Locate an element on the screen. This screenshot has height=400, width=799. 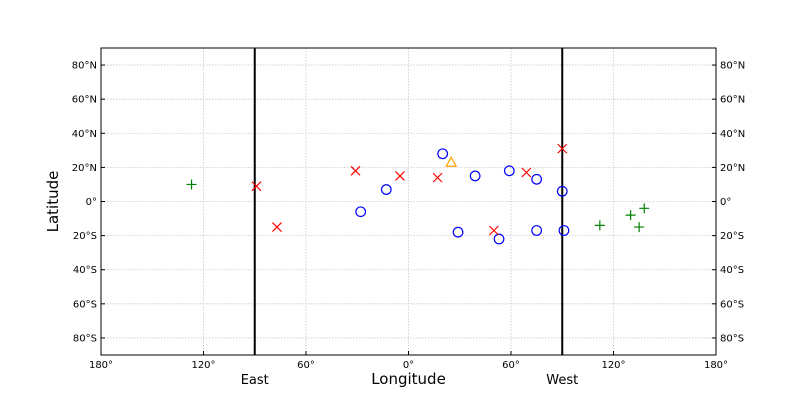
y-tick-label-right: 20°N is located at coordinates (732, 168).